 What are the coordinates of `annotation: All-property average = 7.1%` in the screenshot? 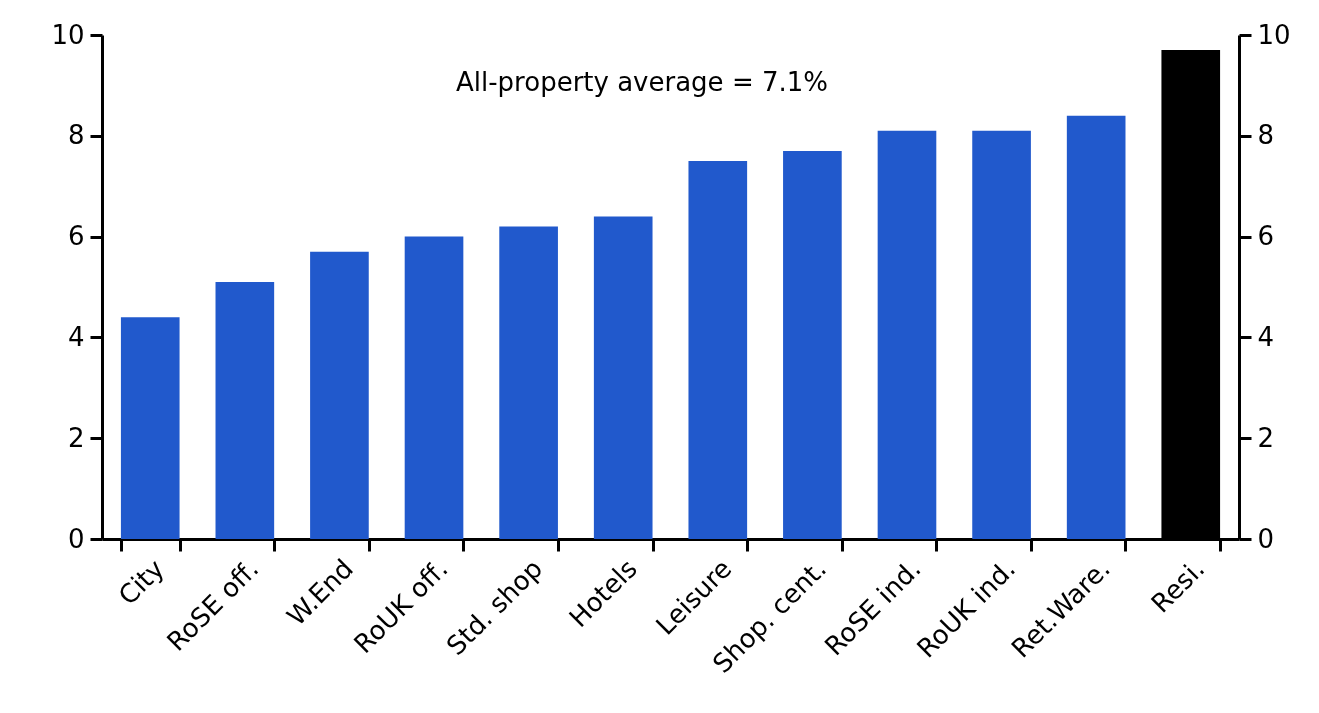 It's located at (642, 82).